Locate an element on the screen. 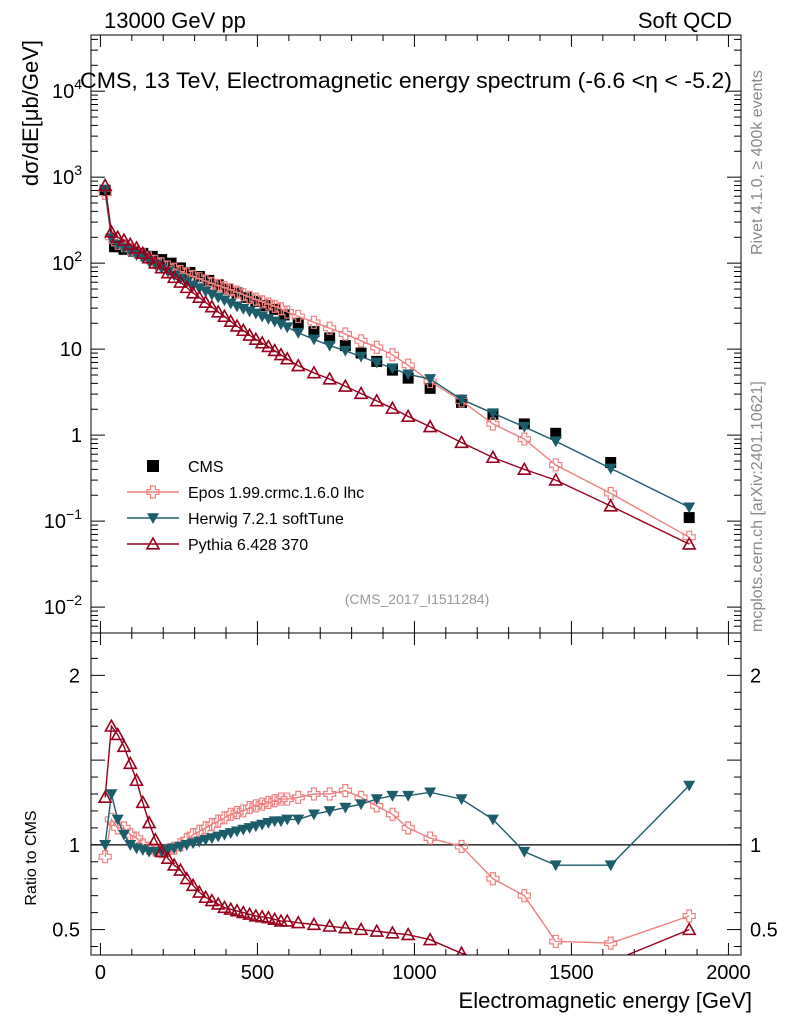  side-rivet-label: Rivet 4.1.0, ≥ 400k events is located at coordinates (757, 162).